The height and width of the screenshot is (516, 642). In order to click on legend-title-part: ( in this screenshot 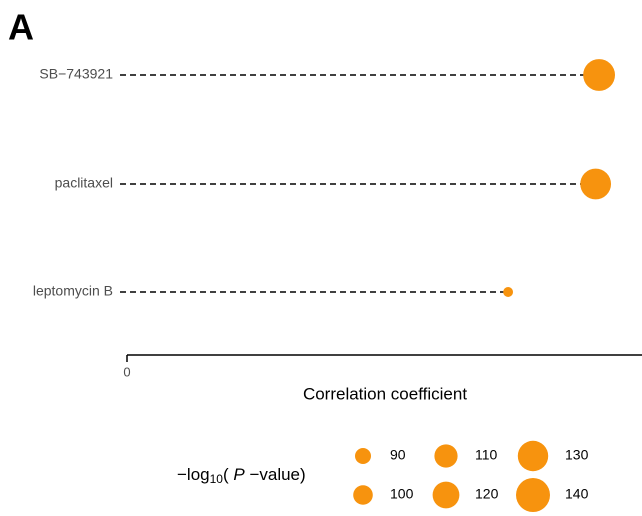, I will do `click(228, 474)`.